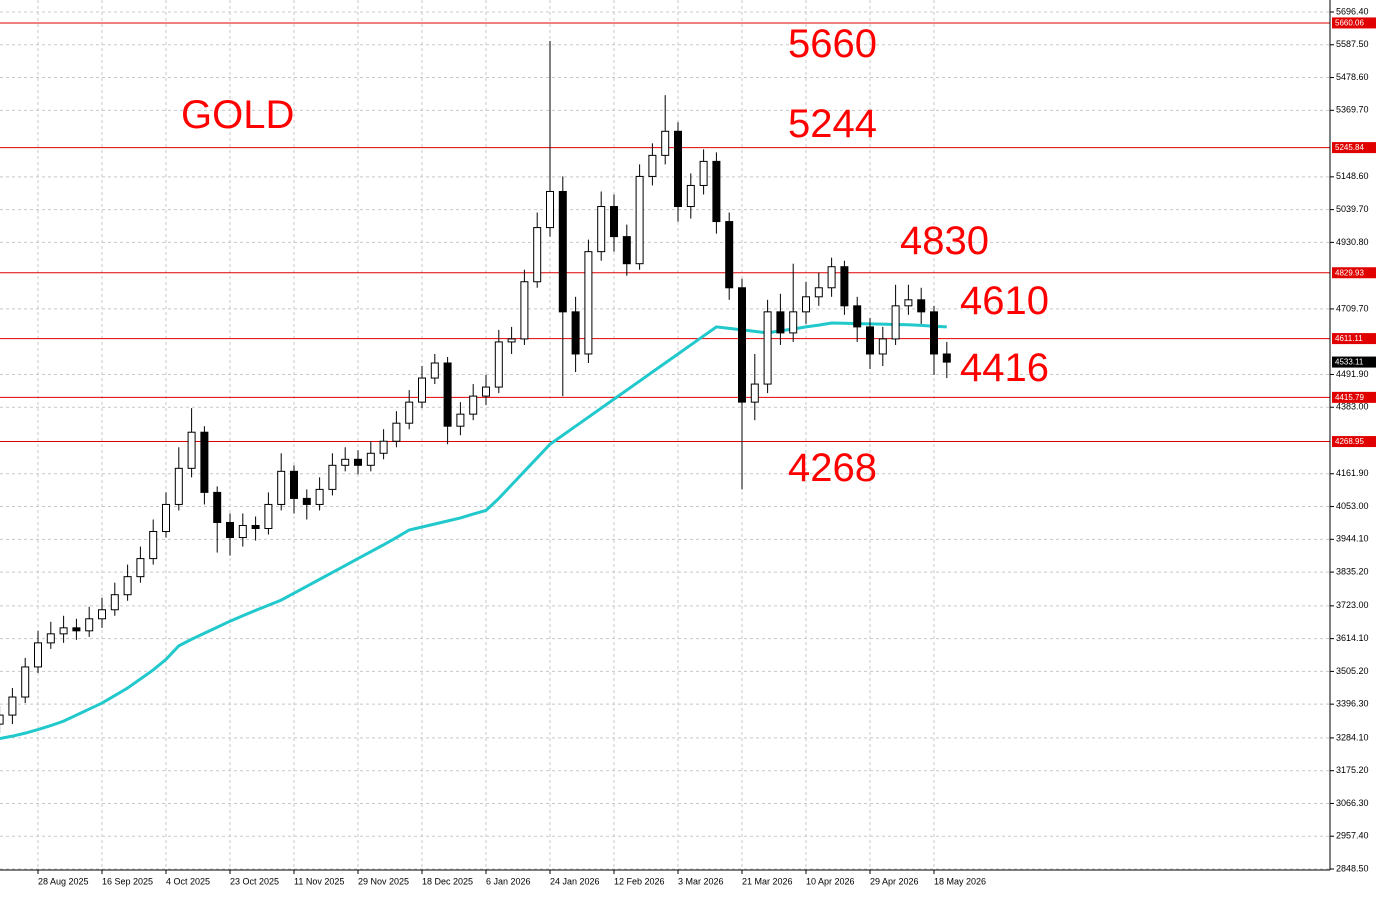 The width and height of the screenshot is (1379, 898). What do you see at coordinates (1349, 362) in the screenshot?
I see `last-price-label: 4533.11` at bounding box center [1349, 362].